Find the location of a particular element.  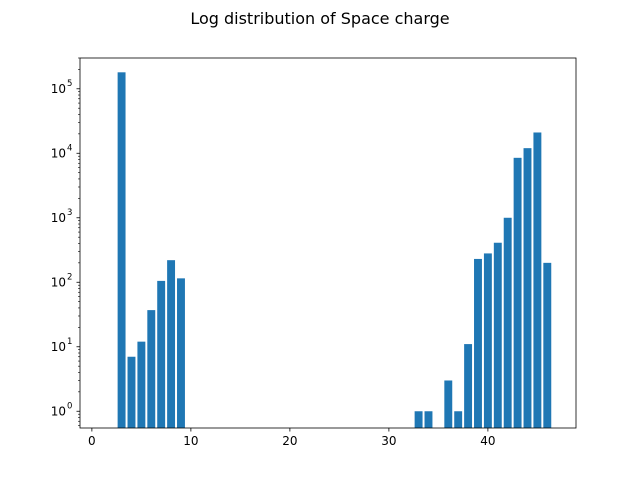

x-tick-label: 0 is located at coordinates (92, 441).